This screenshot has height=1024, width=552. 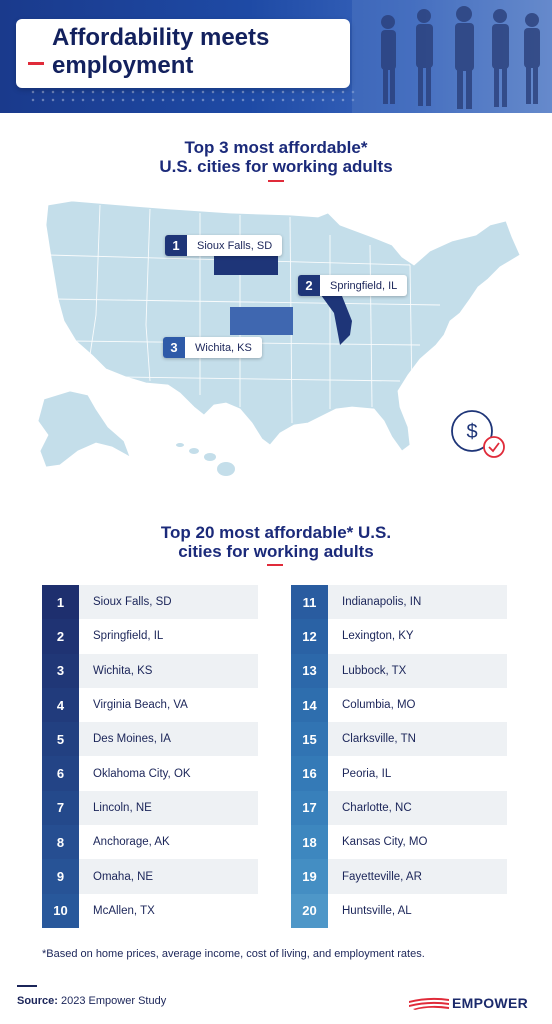 What do you see at coordinates (417, 739) in the screenshot?
I see `city-name: Clarksville, TN` at bounding box center [417, 739].